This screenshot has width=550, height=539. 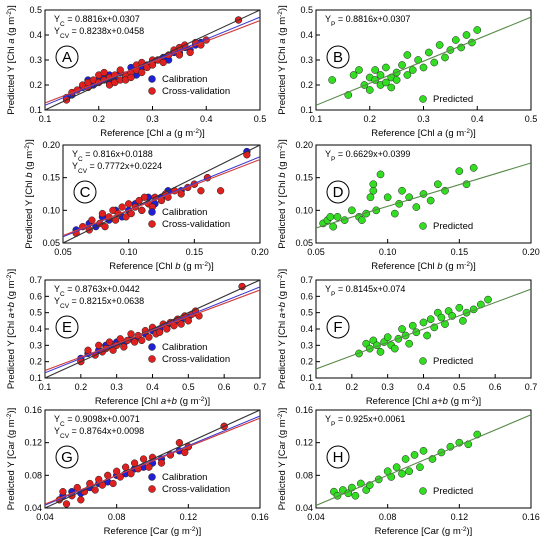 What do you see at coordinates (439, 133) in the screenshot?
I see `x-axis-label-var: a` at bounding box center [439, 133].